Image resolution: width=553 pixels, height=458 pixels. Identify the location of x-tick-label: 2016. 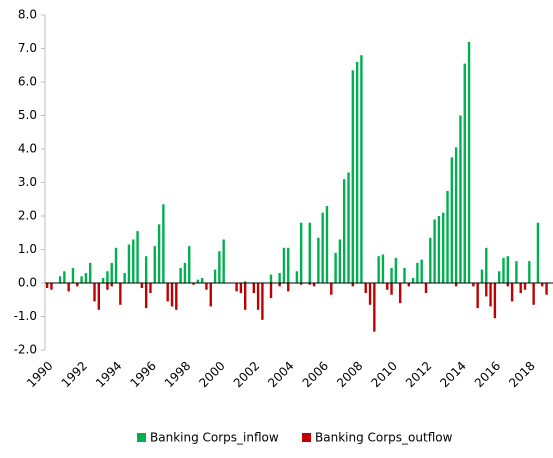
(487, 374).